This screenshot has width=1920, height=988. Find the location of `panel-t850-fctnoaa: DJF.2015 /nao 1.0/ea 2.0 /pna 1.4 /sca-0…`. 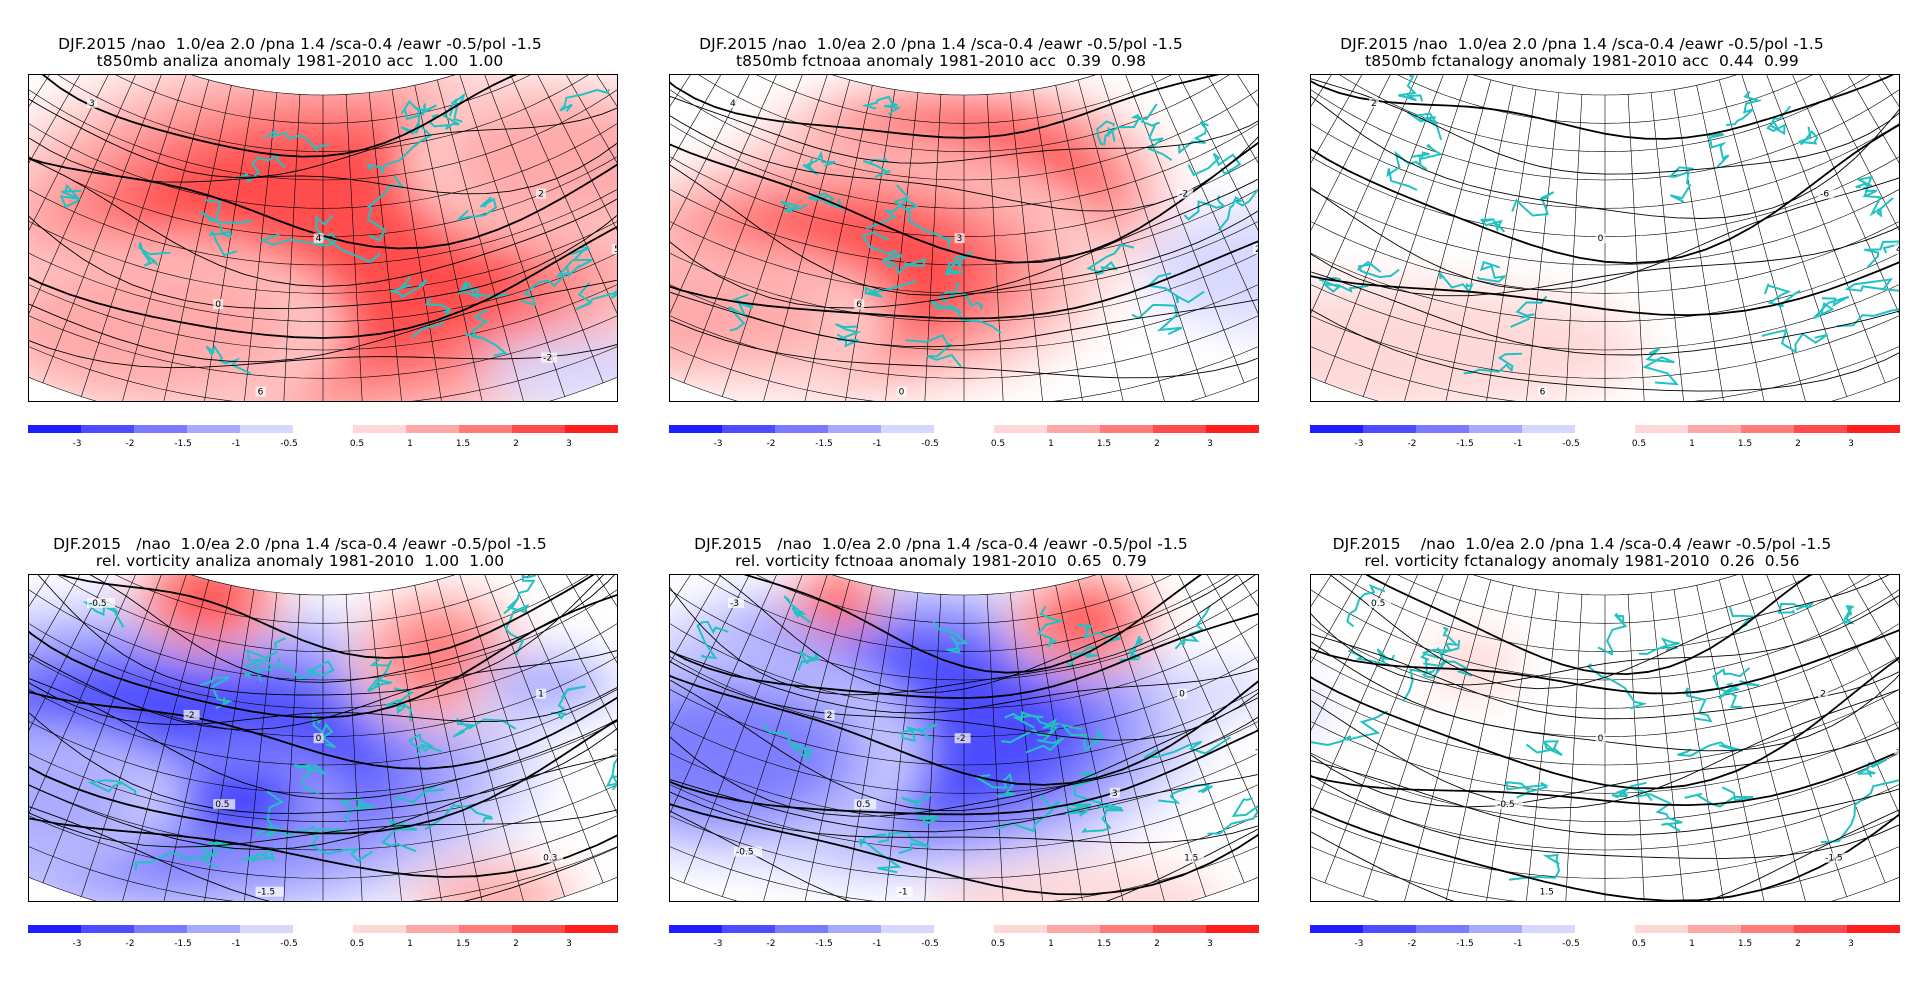

panel-t850-fctnoaa: DJF.2015 /nao 1.0/ea 2.0 /pna 1.4 /sca-0… is located at coordinates (950, 242).